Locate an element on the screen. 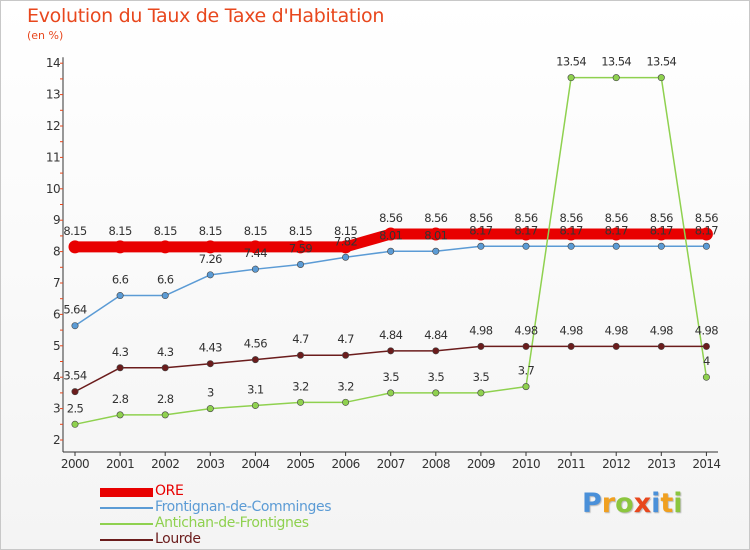 The height and width of the screenshot is (550, 750). data-label-antichan-de-frontignes: 3.1 is located at coordinates (255, 389).